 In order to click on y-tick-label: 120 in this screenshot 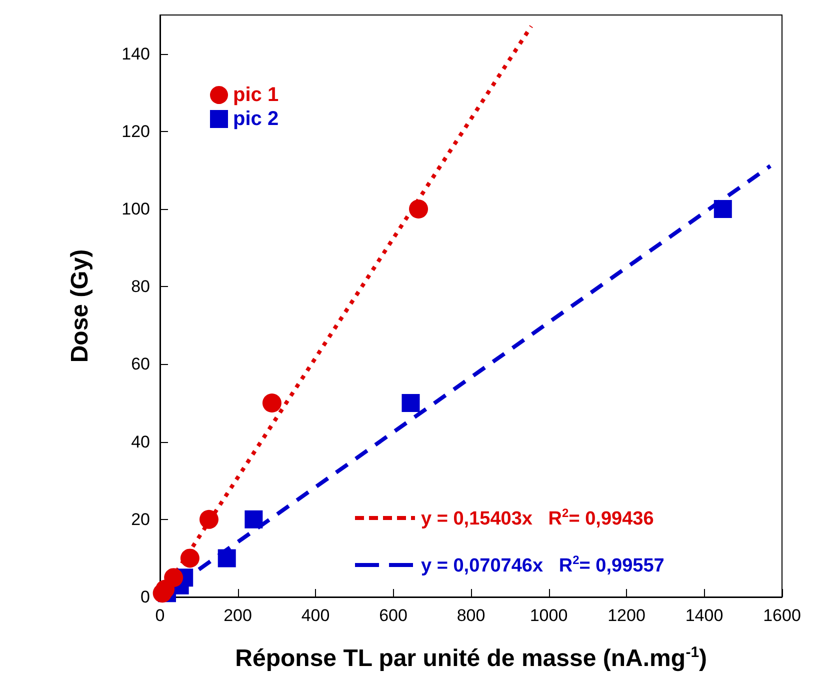, I will do `click(136, 131)`.